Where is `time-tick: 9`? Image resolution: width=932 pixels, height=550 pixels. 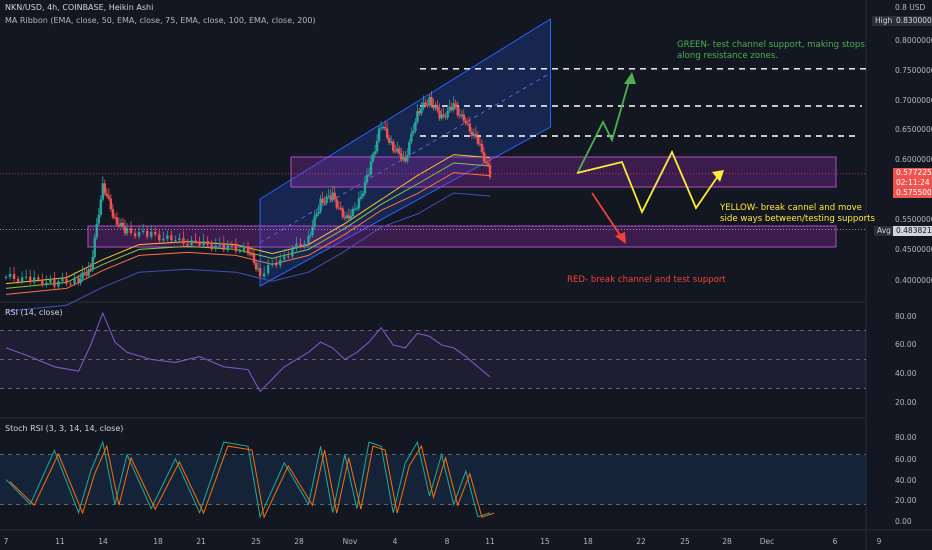 time-tick: 9 is located at coordinates (879, 541).